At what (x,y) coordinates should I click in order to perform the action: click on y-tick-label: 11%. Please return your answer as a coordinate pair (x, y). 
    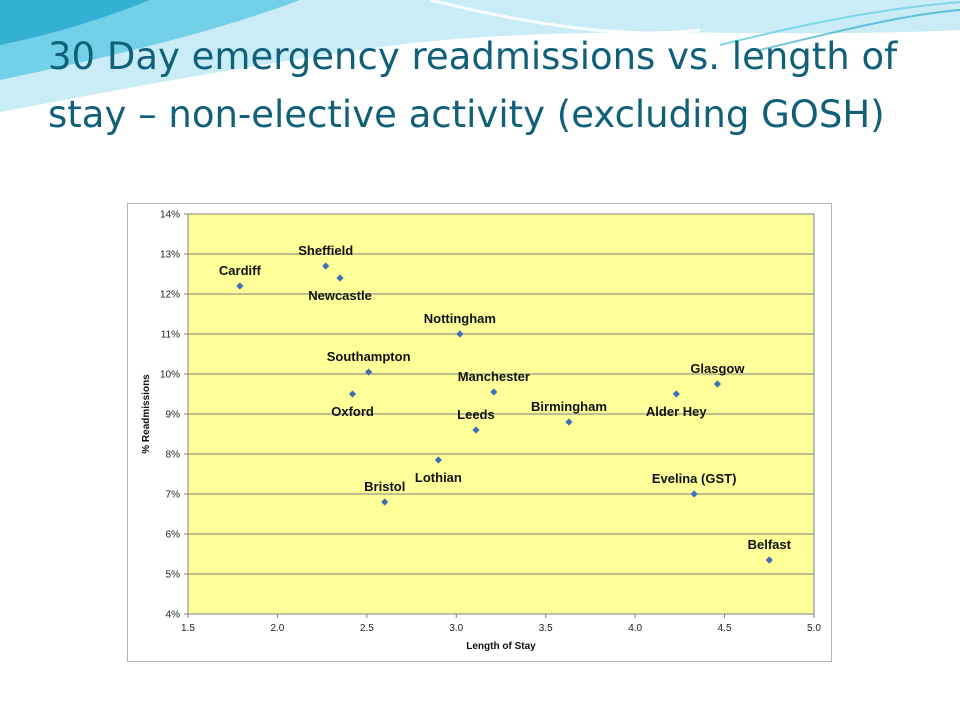
    Looking at the image, I should click on (170, 335).